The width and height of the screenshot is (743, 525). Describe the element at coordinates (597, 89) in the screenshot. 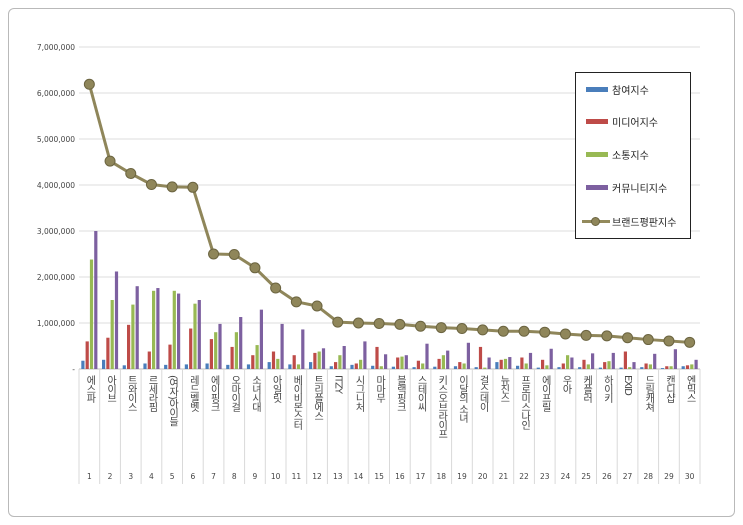

I see `legend-swatch-participation` at that location.